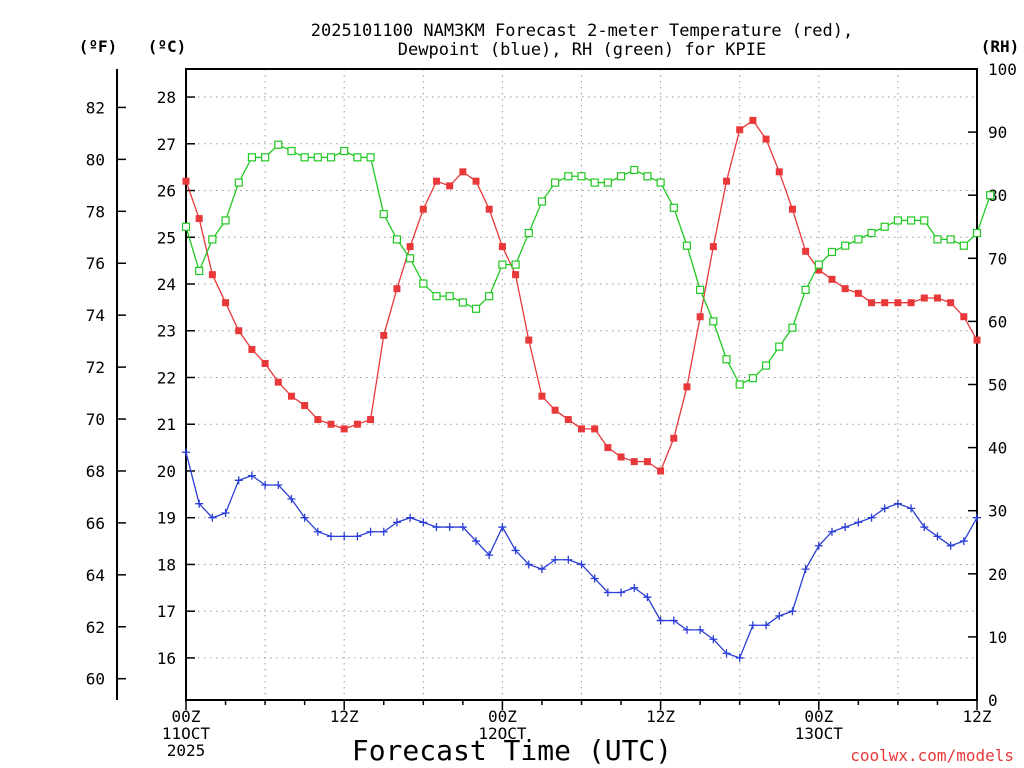 This screenshot has height=768, width=1024. I want to click on fahrenheit-tick-label: 76, so click(95, 263).